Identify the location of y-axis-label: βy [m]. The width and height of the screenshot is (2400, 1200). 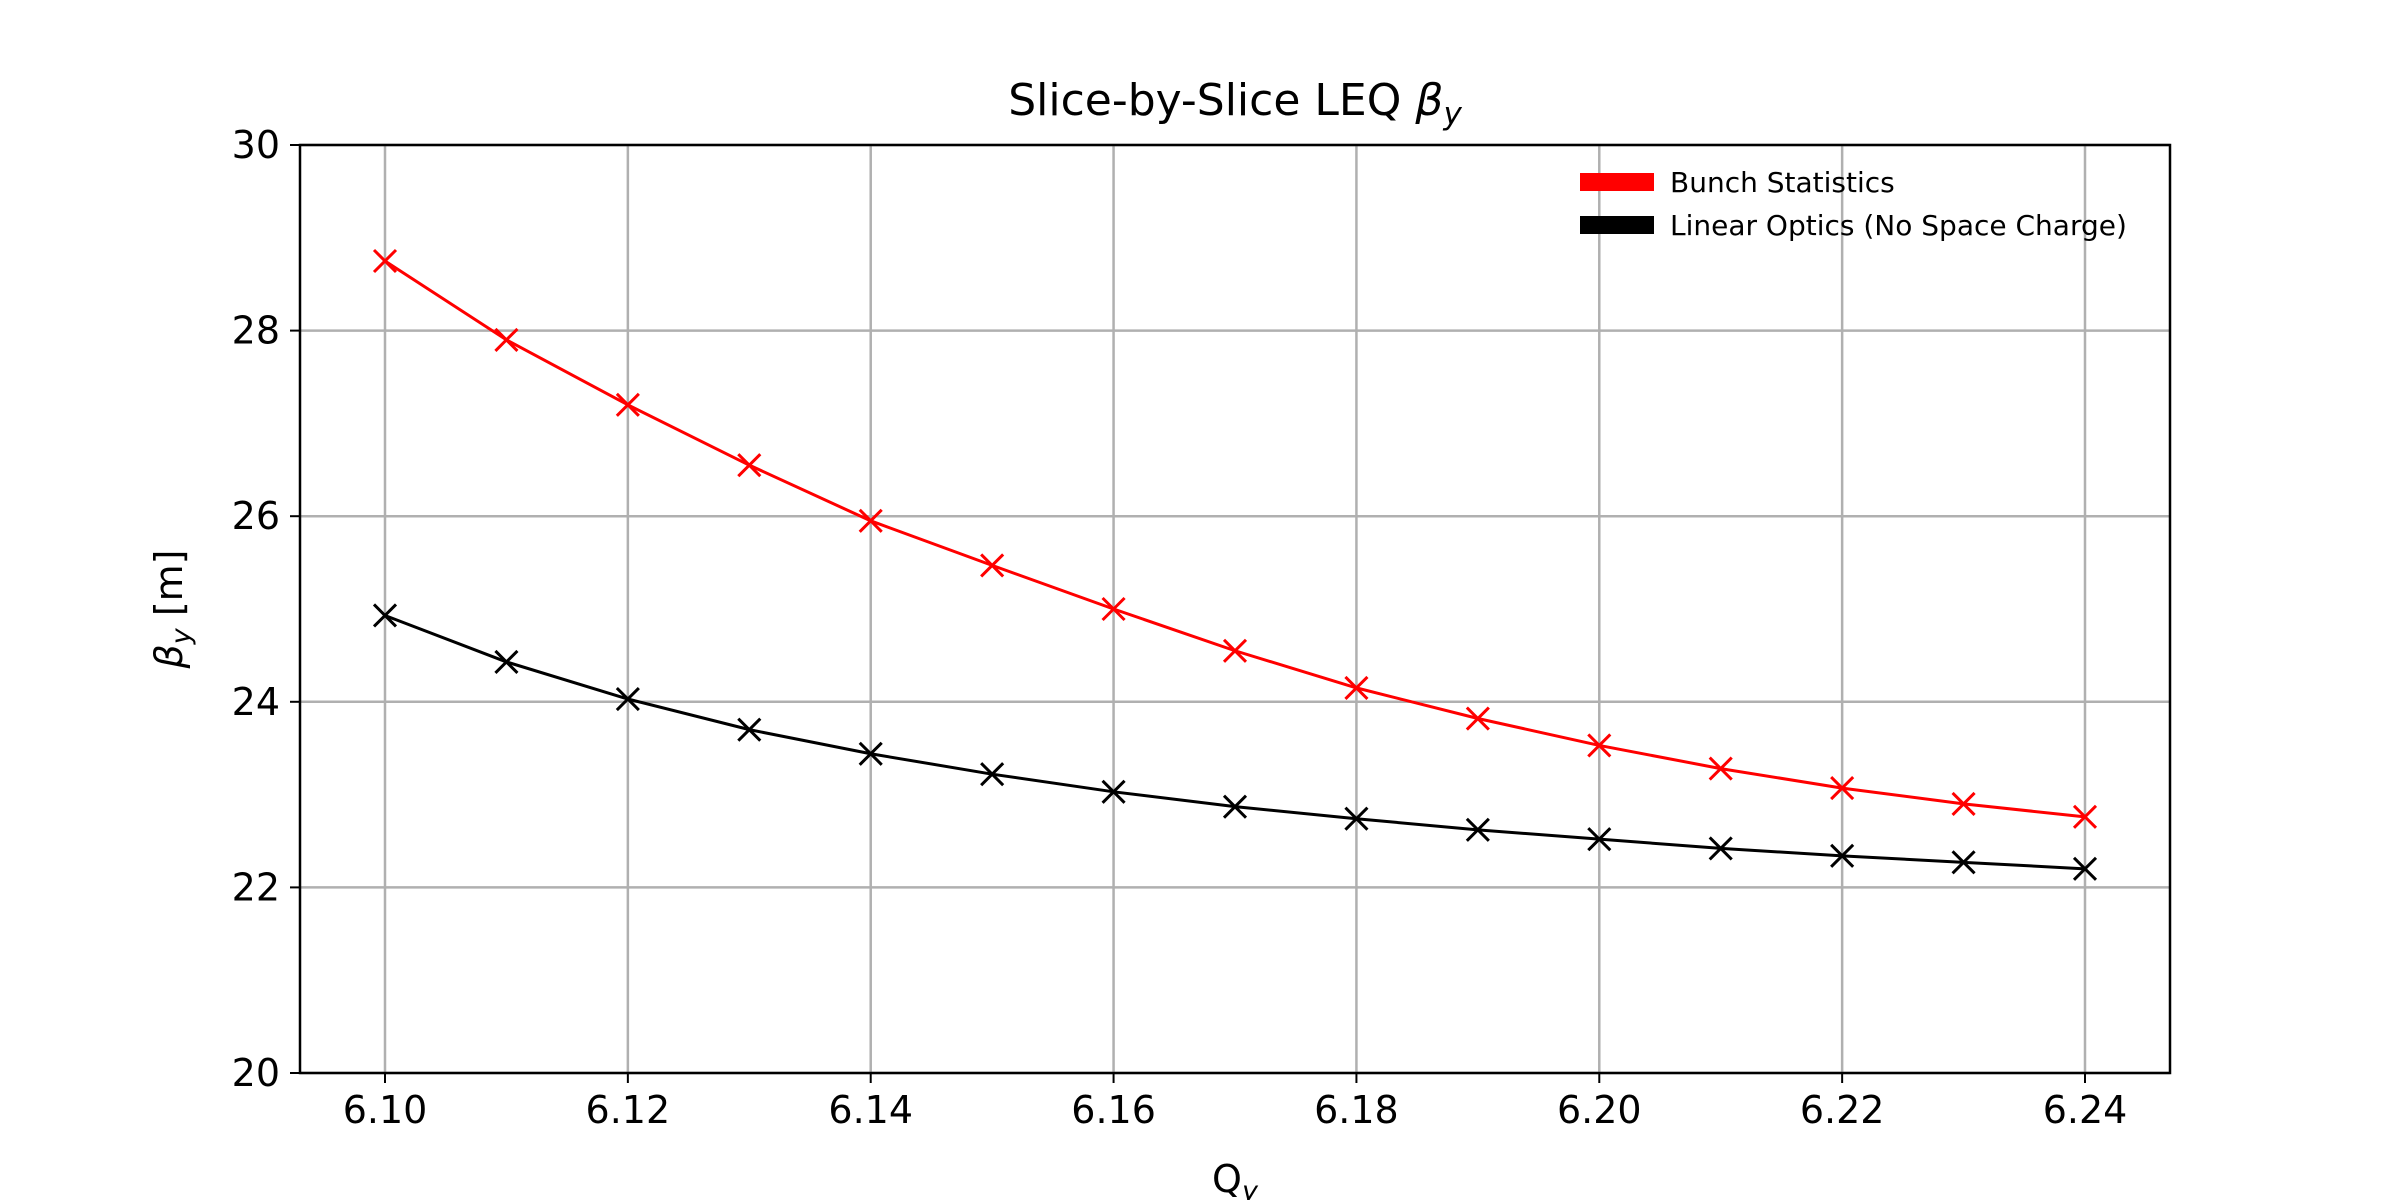
(172, 610).